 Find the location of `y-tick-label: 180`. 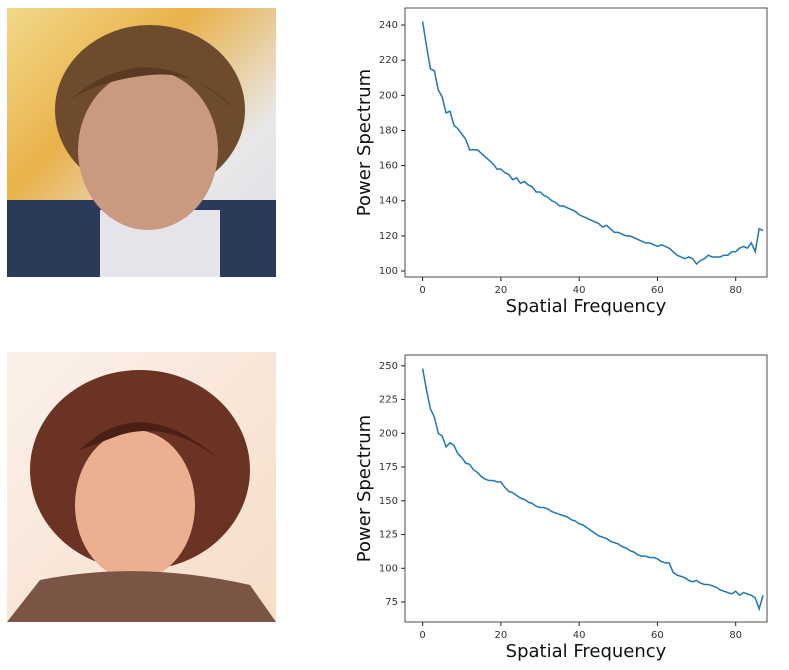

y-tick-label: 180 is located at coordinates (388, 130).